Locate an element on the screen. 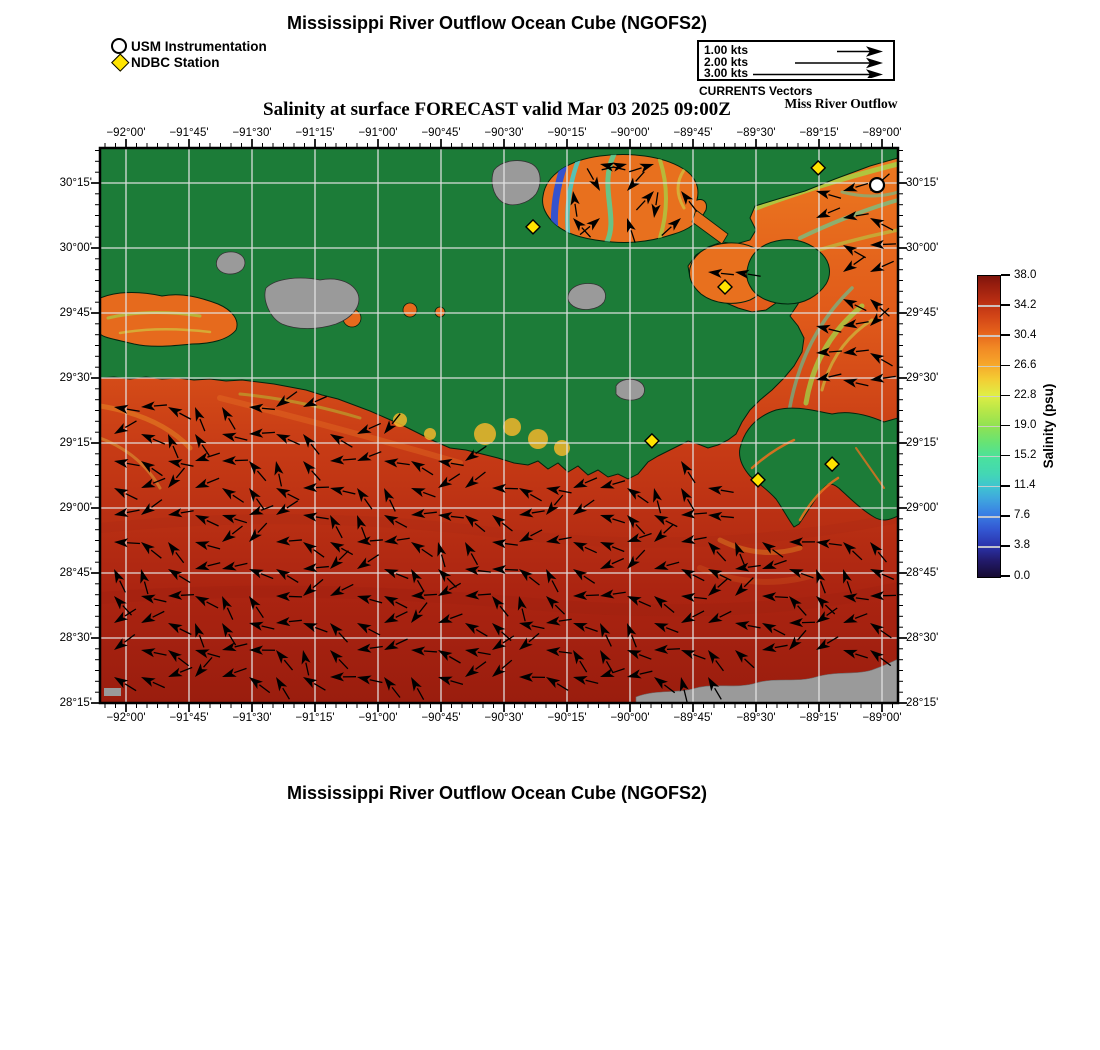  y-axis-label-left: 28°30' is located at coordinates (75, 637).